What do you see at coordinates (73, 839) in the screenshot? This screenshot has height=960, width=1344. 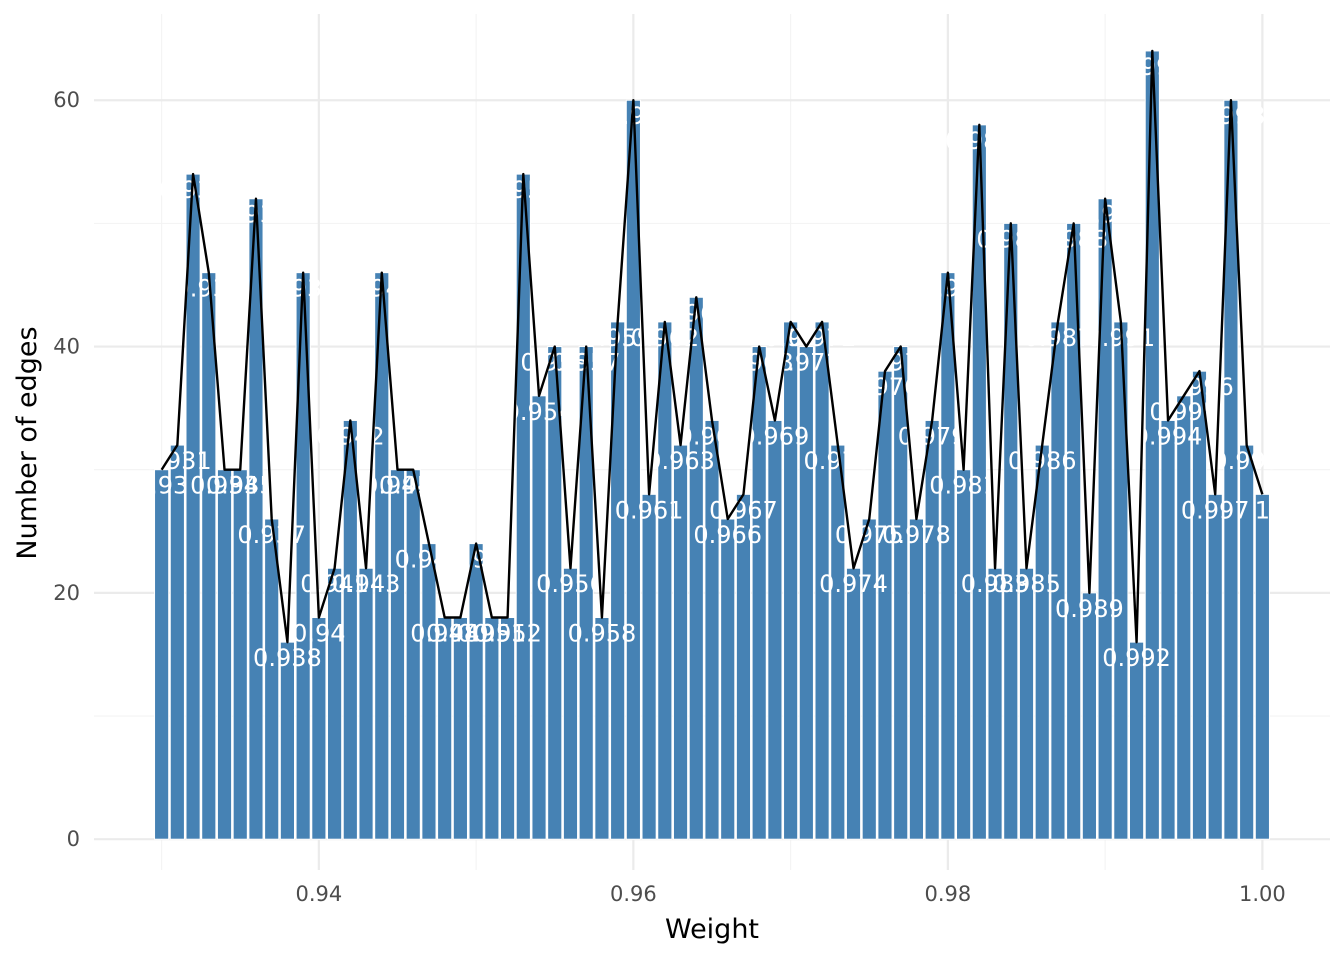 I see `y-tick-label: 0` at bounding box center [73, 839].